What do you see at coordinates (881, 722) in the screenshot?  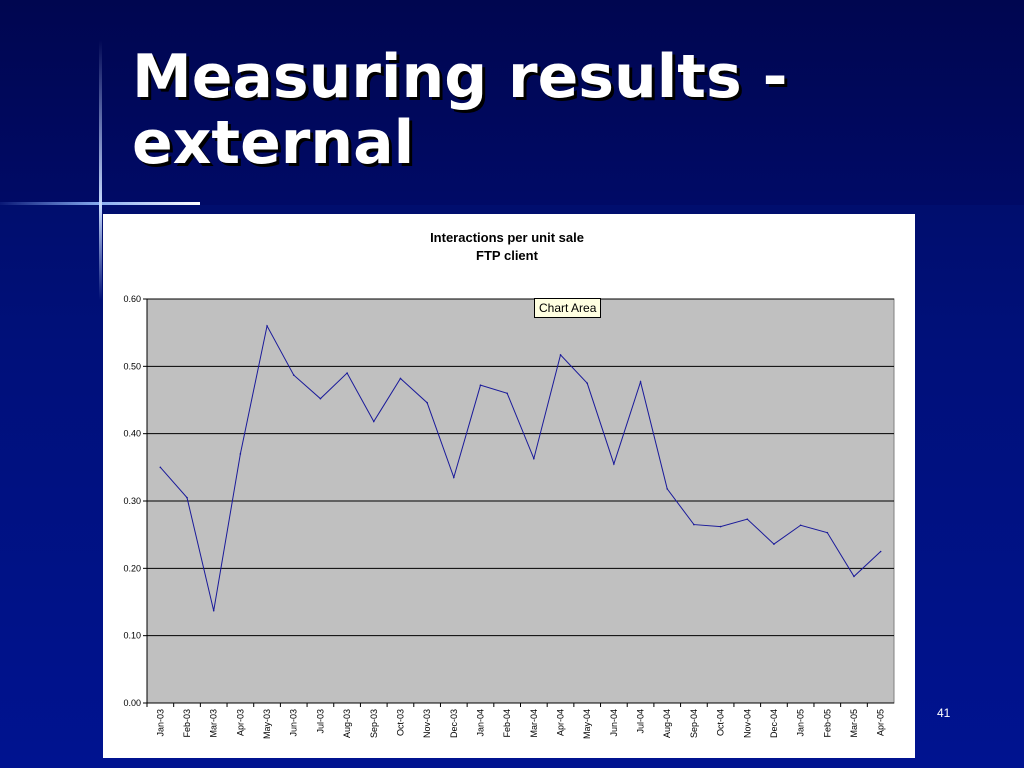 I see `x-tick-label: Apr-05` at bounding box center [881, 722].